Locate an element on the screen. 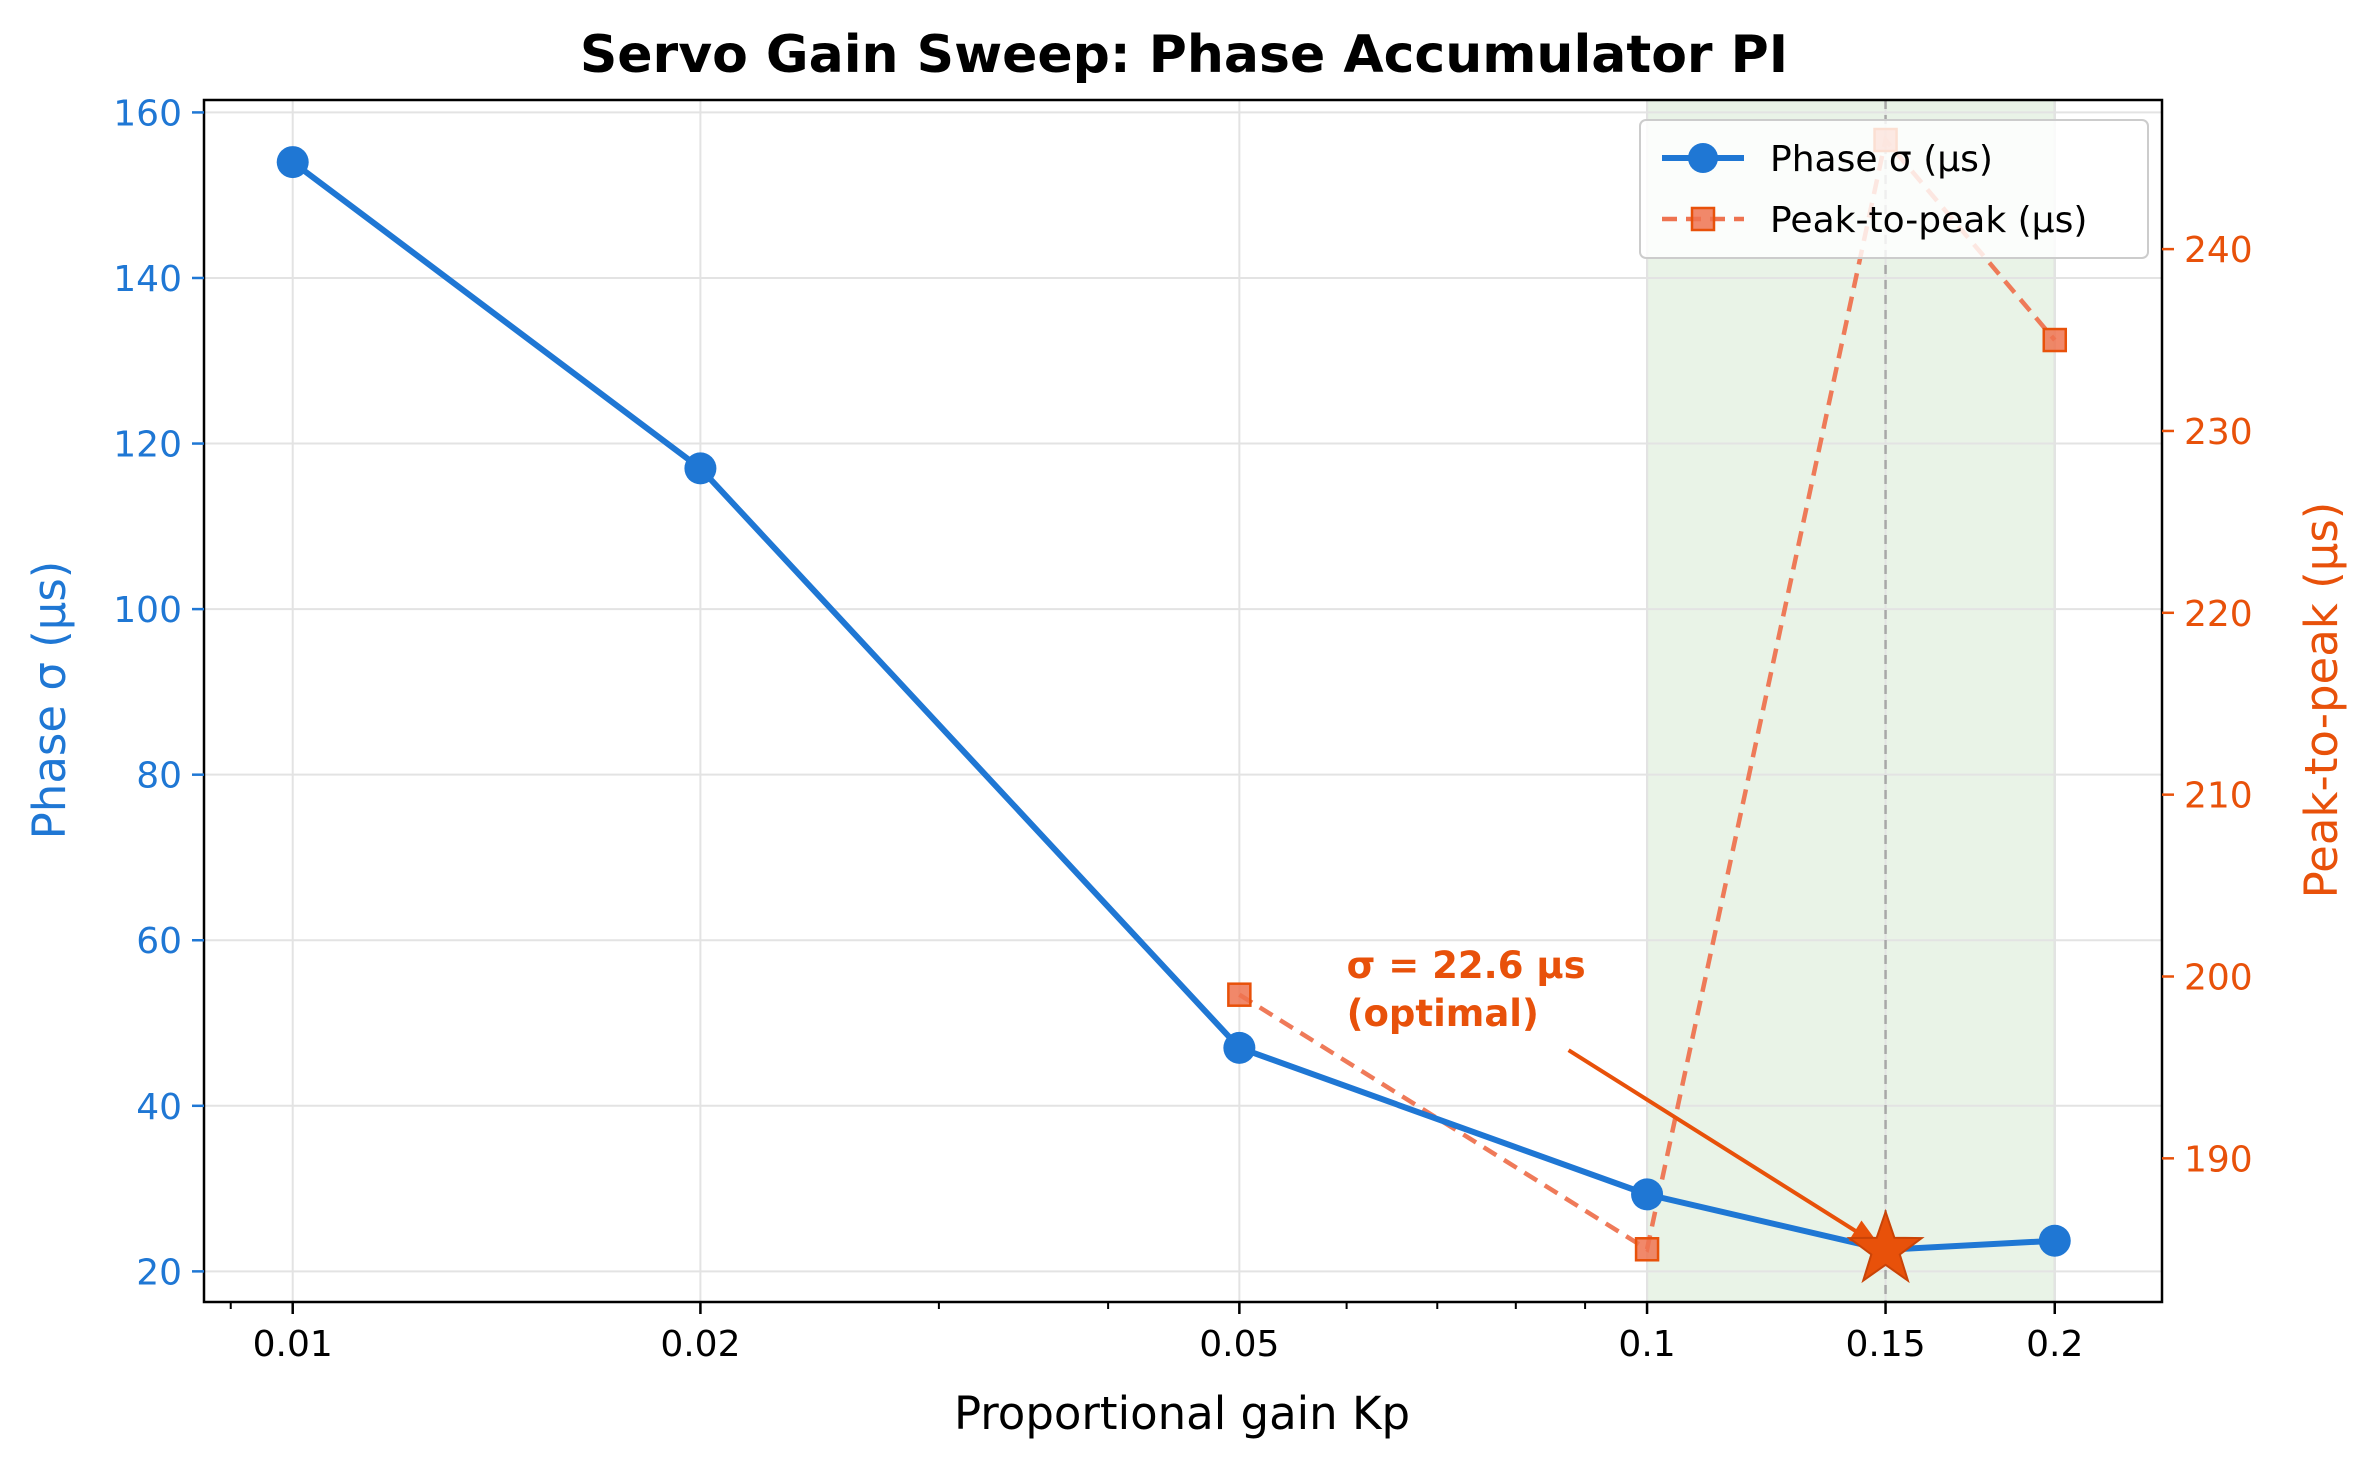  chart-title: Servo Gain Sweep: Phase Accumulator PI is located at coordinates (1184, 55).